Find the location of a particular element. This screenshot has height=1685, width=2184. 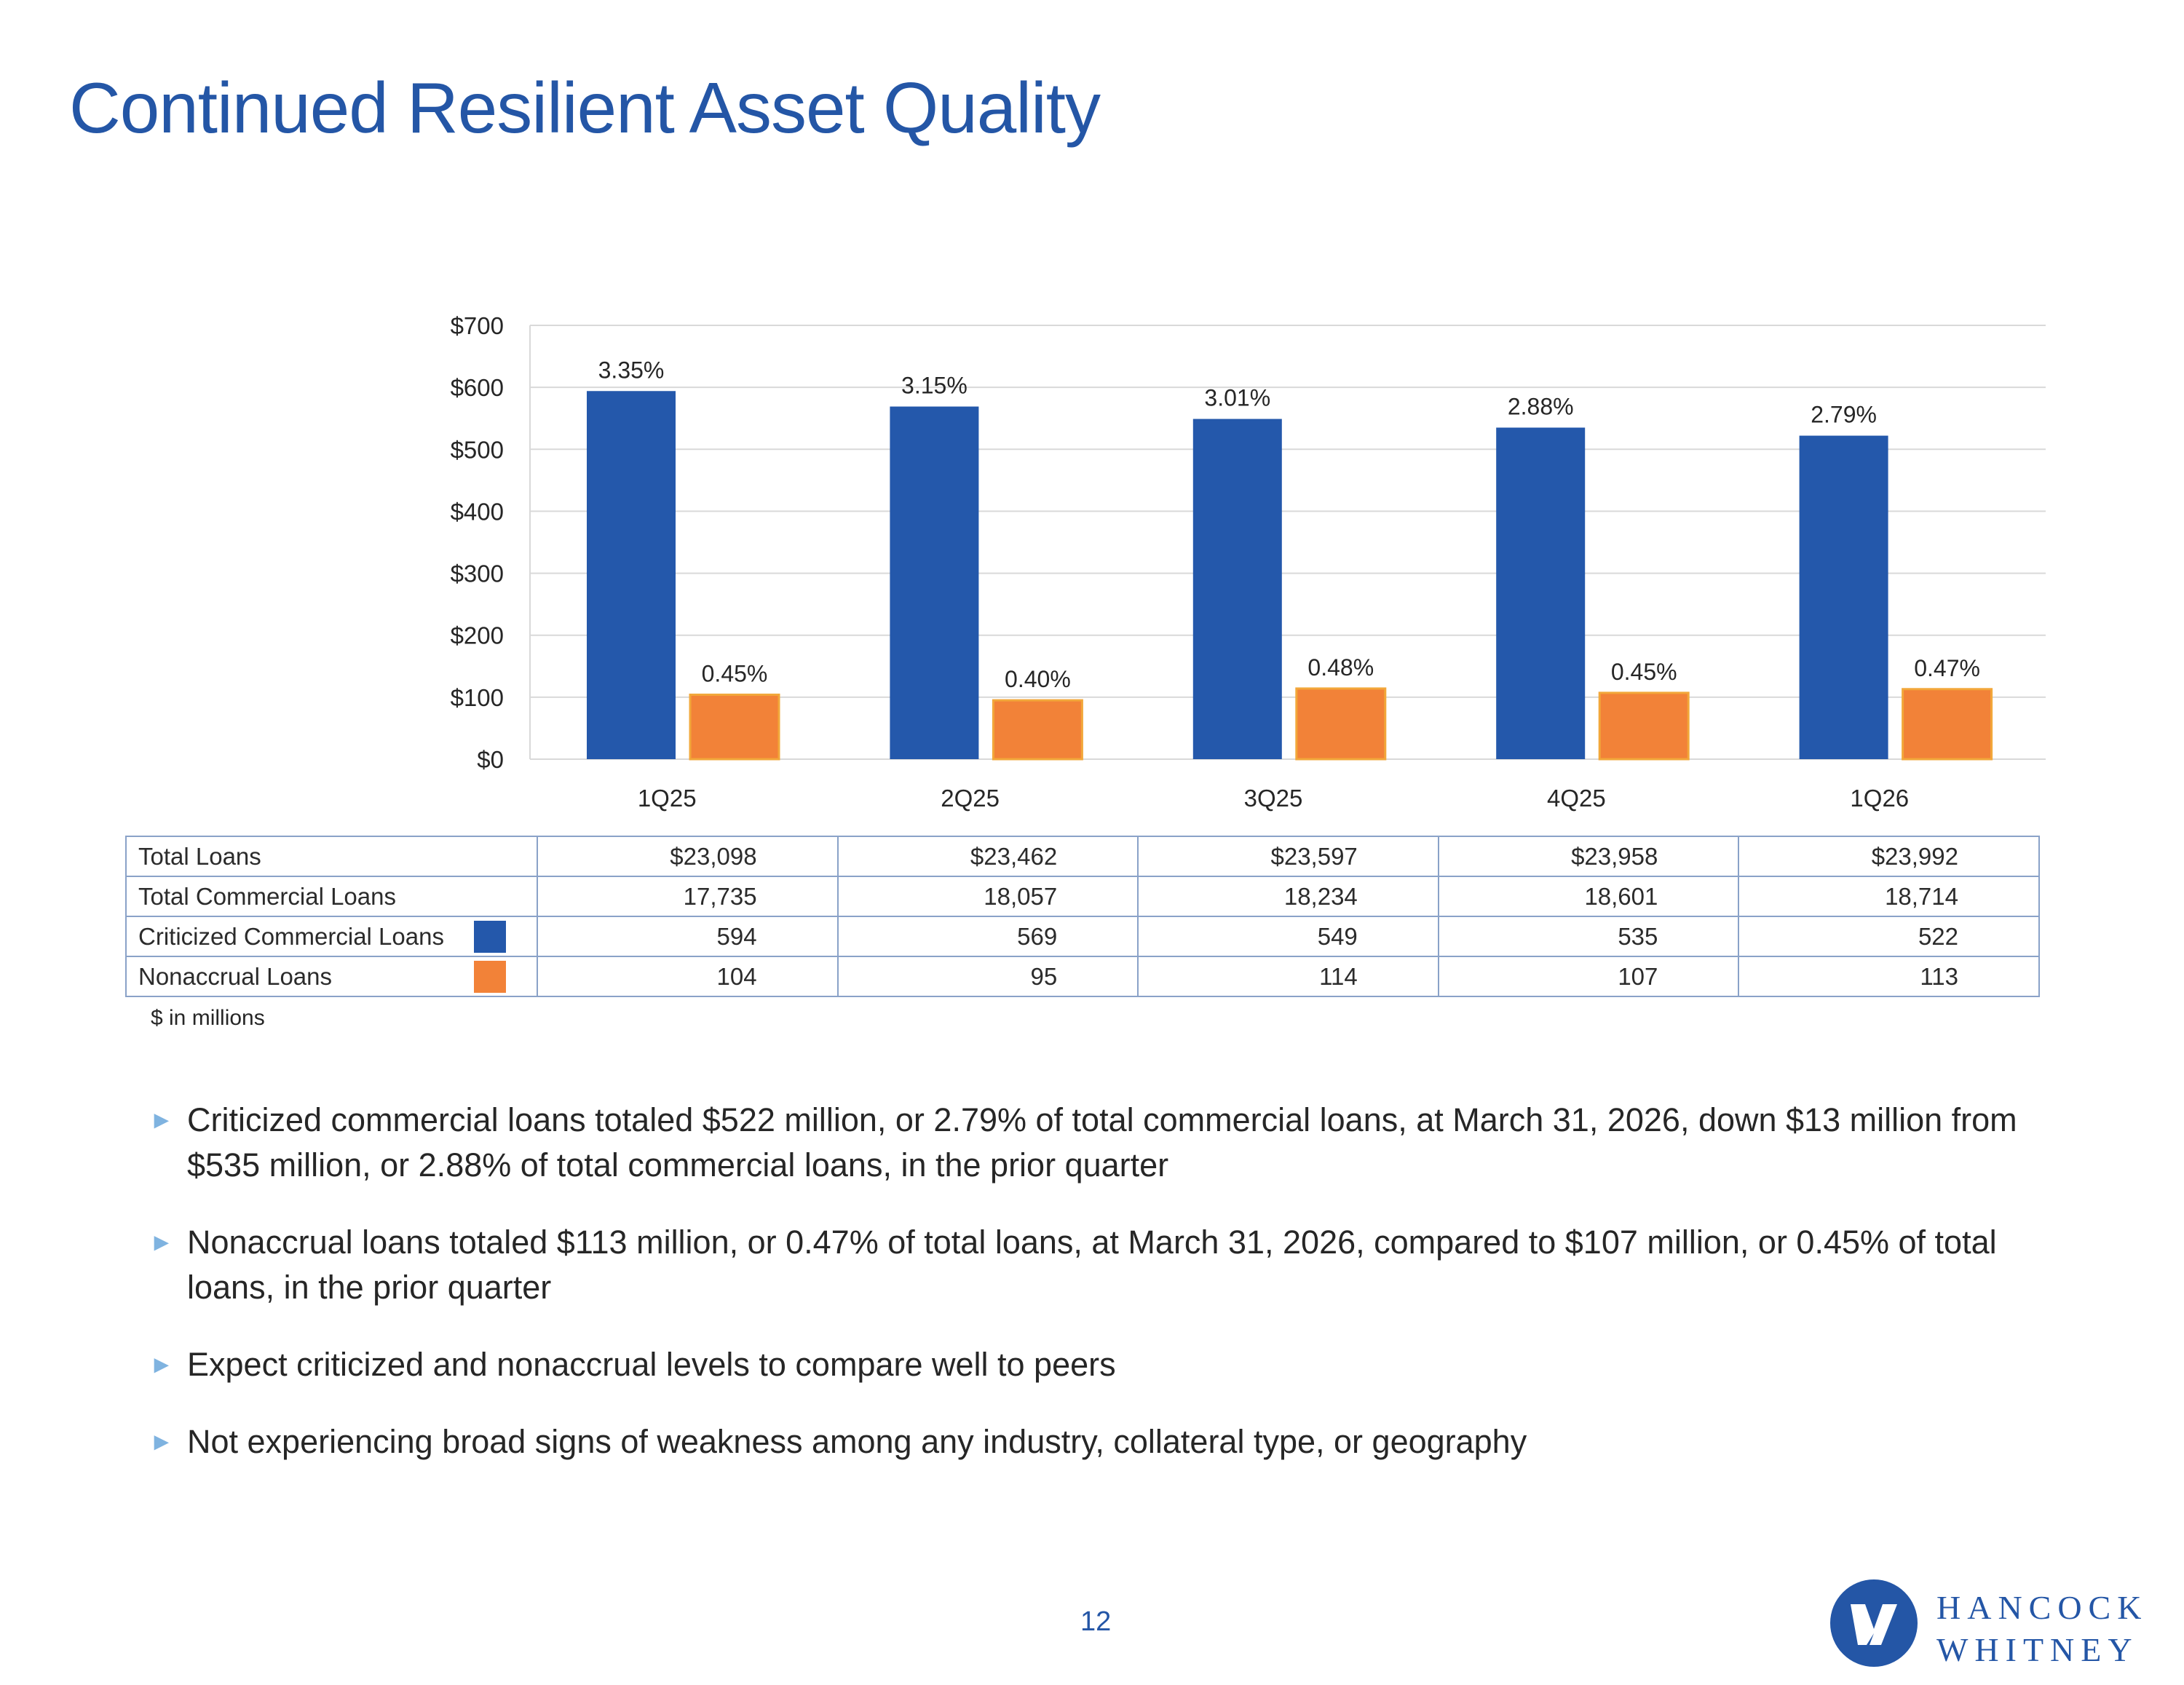

table-cell: 594 is located at coordinates (688, 936).